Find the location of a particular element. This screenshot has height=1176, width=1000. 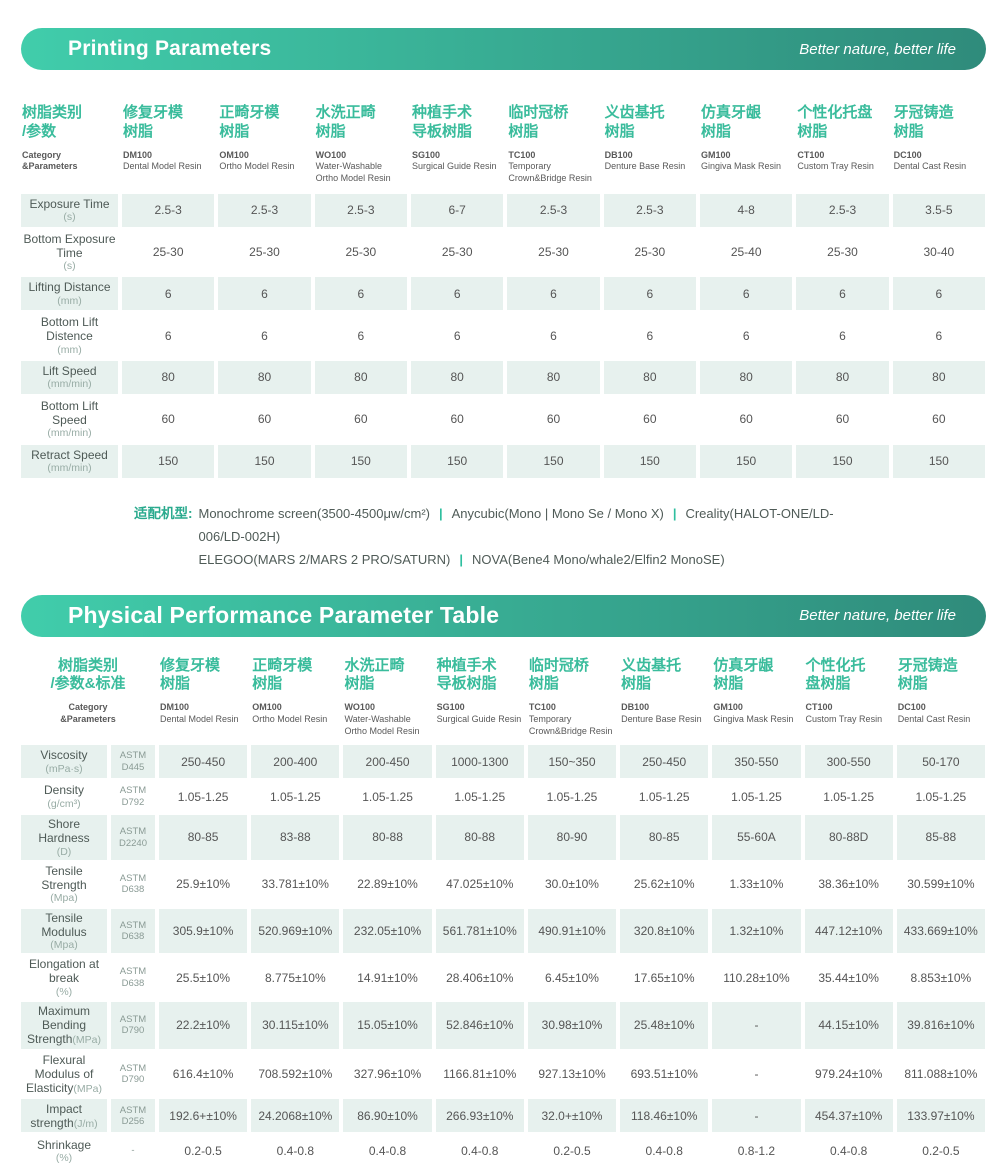

value-cell: 83-88 is located at coordinates (295, 837).